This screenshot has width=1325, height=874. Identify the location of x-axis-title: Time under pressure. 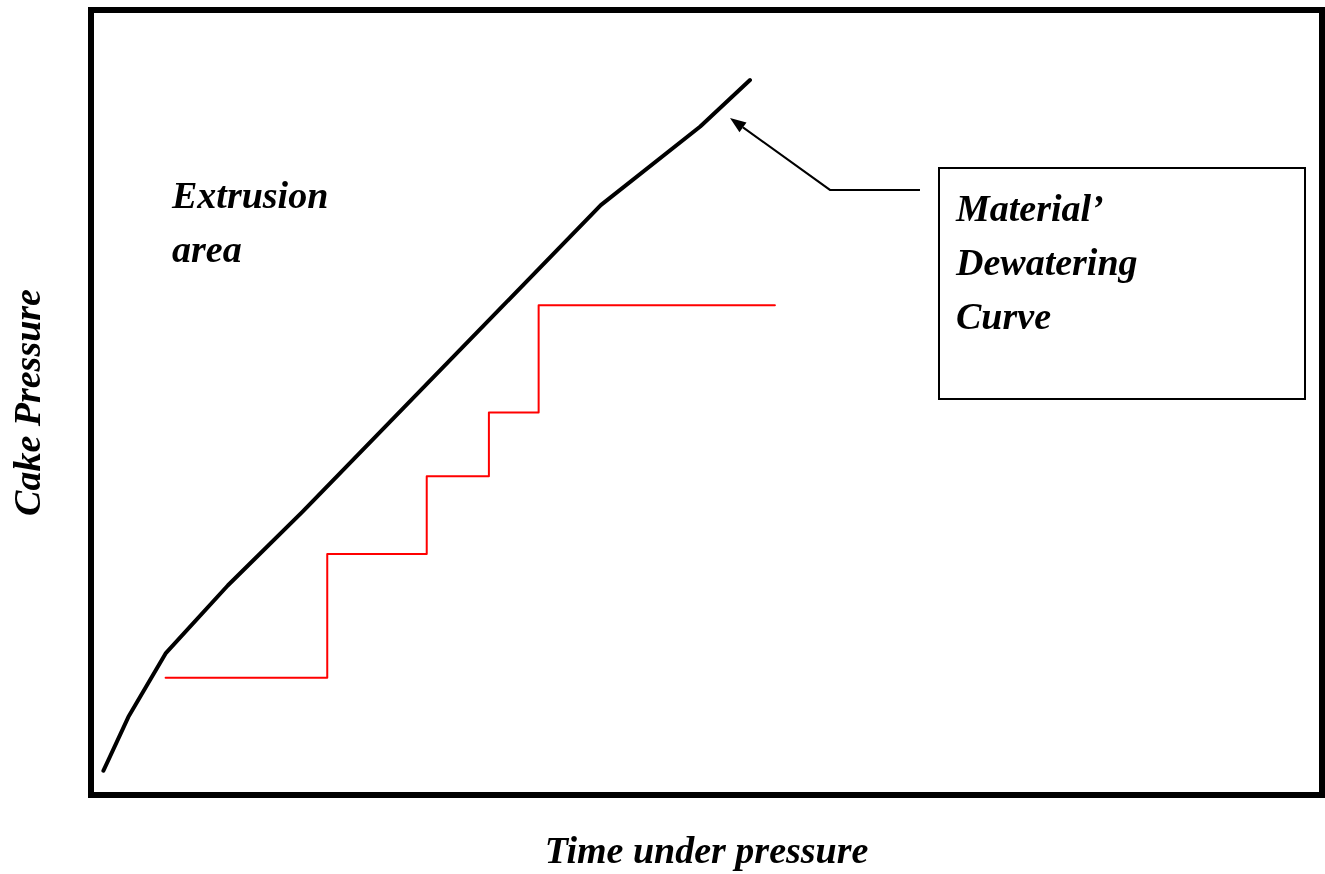
(706, 850).